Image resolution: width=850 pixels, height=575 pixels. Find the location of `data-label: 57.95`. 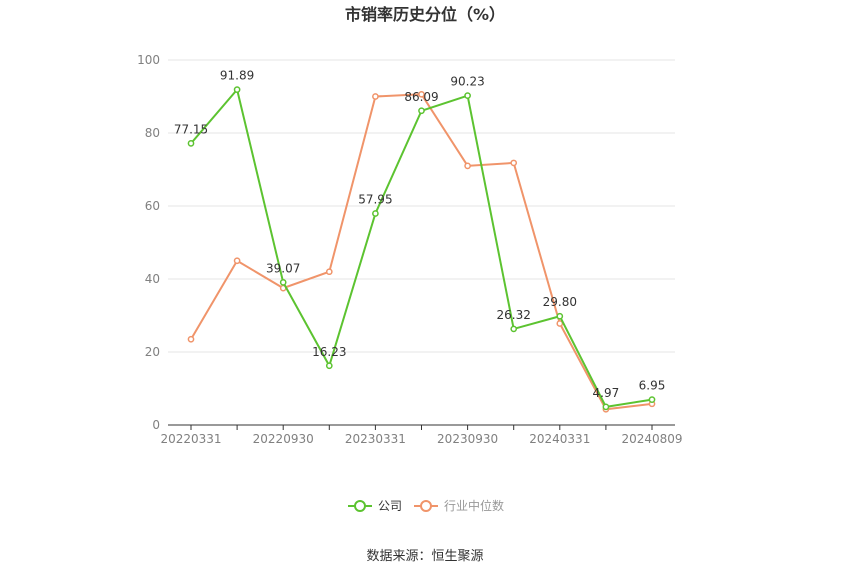

data-label: 57.95 is located at coordinates (375, 199).